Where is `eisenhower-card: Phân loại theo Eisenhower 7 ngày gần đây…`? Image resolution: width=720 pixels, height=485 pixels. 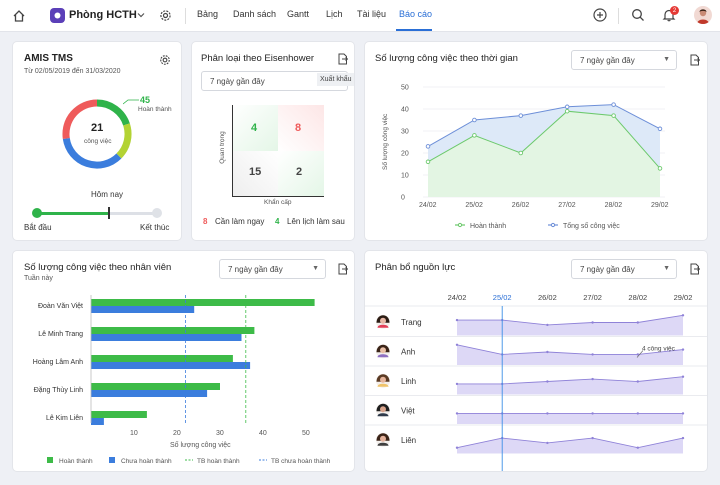 eisenhower-card: Phân loại theo Eisenhower 7 ngày gần đây… is located at coordinates (273, 141).